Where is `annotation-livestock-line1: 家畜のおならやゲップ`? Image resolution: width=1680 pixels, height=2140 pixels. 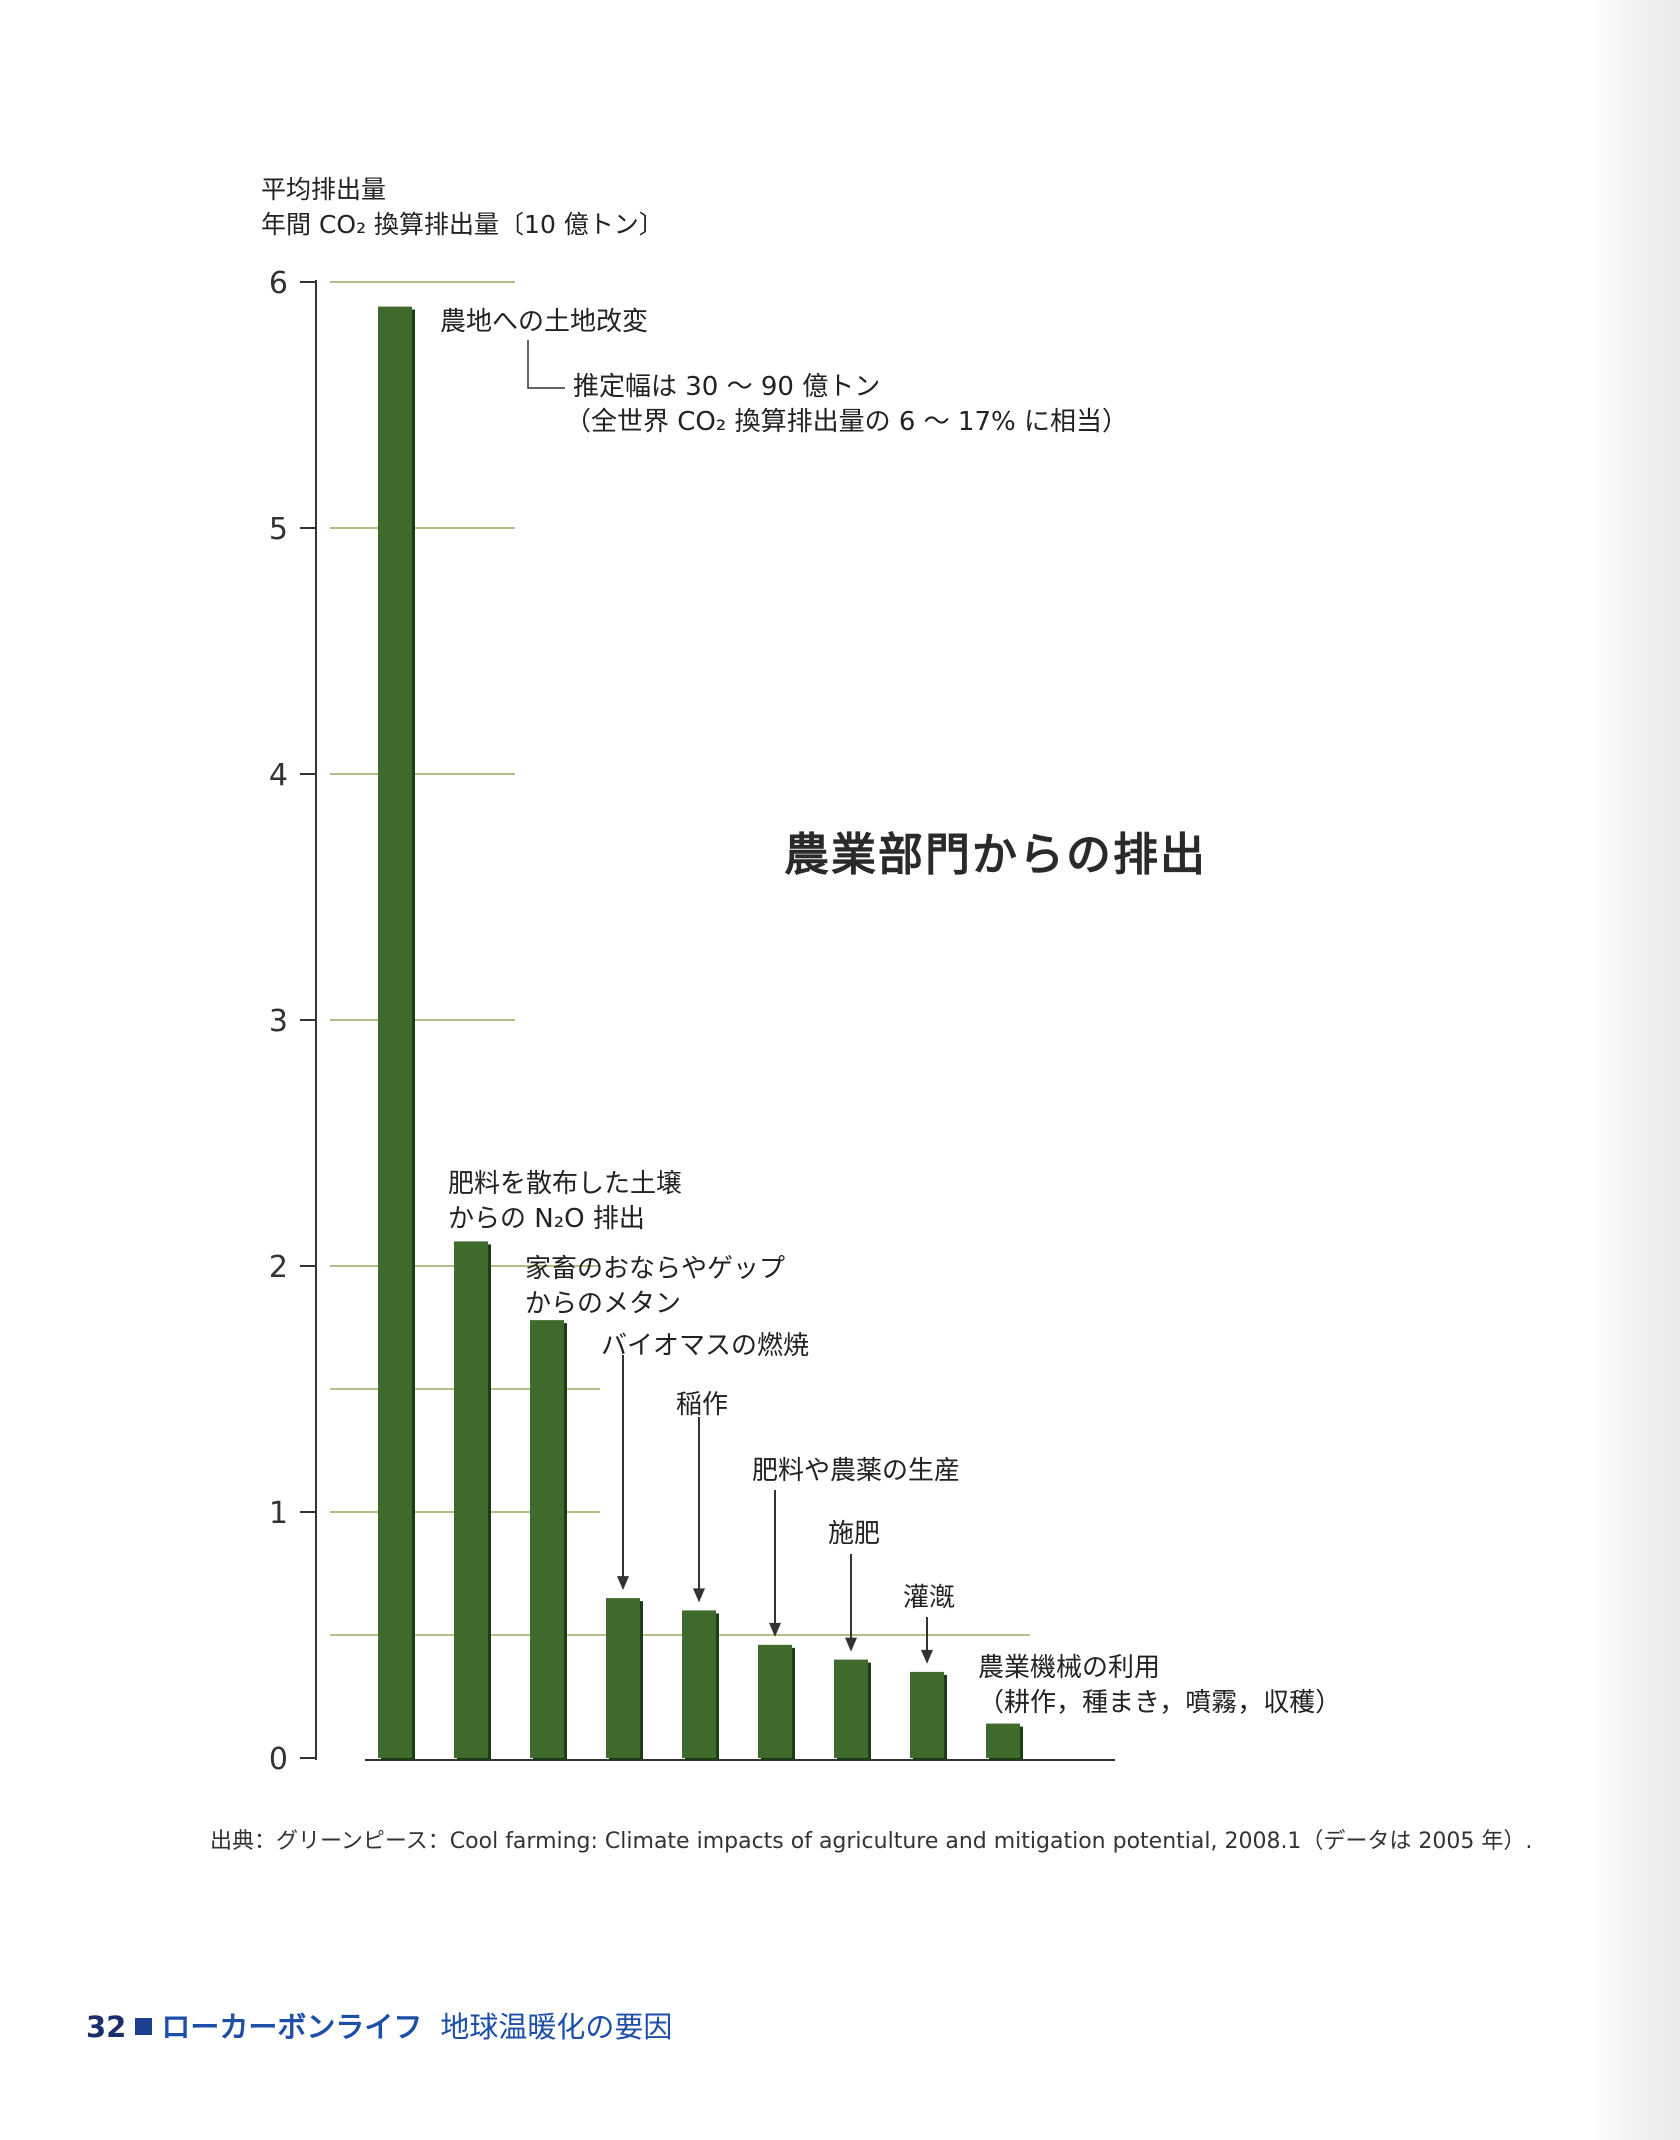
annotation-livestock-line1: 家畜のおならやゲップ is located at coordinates (655, 1269).